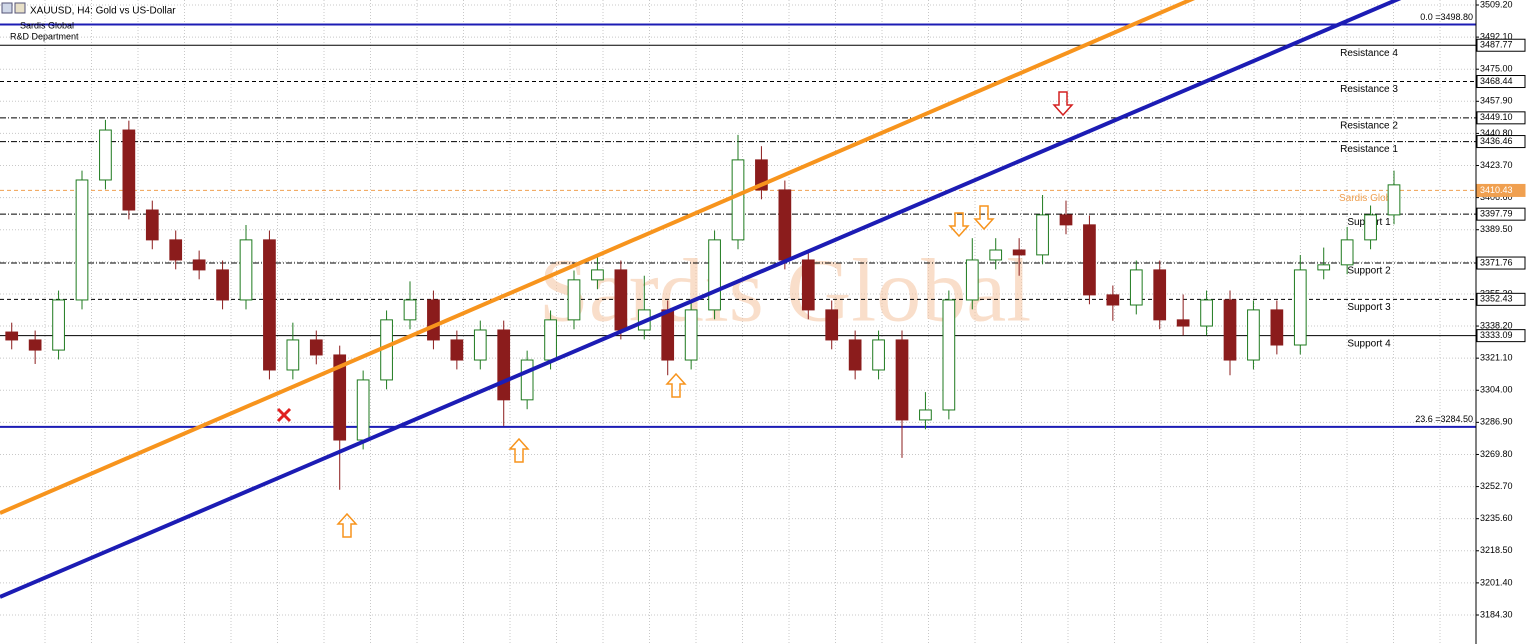 The image size is (1526, 644). Describe the element at coordinates (1496, 81) in the screenshot. I see `price-box-label: 3468.44` at that location.